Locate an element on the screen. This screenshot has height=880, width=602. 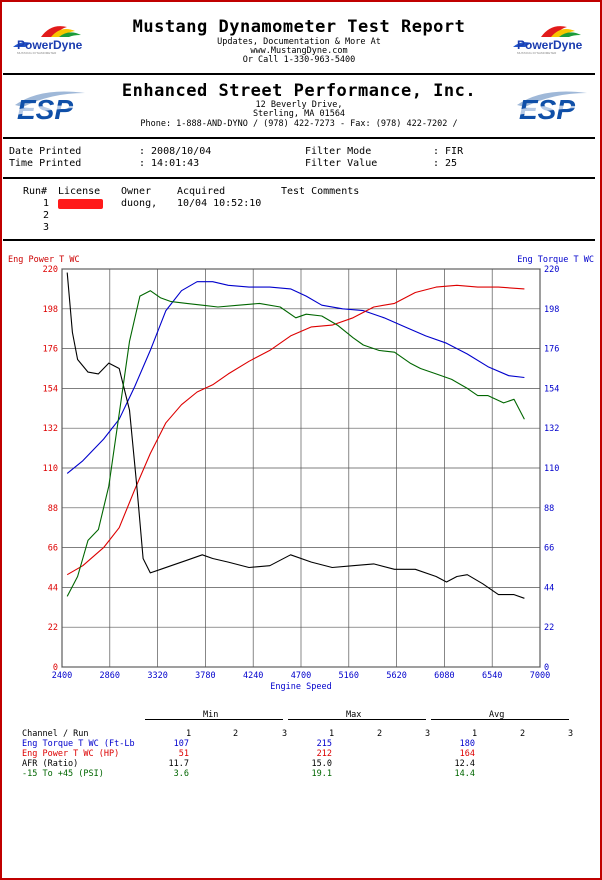
header-line-1: Updates, Documentation & More At is located at coordinates (299, 42).